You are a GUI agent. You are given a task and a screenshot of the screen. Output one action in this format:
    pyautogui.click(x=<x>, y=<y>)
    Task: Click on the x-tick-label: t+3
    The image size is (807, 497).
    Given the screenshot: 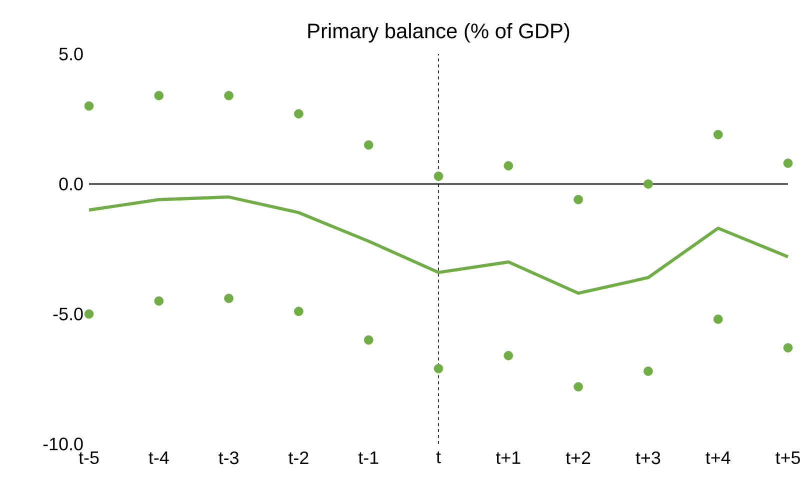 What is the action you would take?
    pyautogui.click(x=648, y=457)
    